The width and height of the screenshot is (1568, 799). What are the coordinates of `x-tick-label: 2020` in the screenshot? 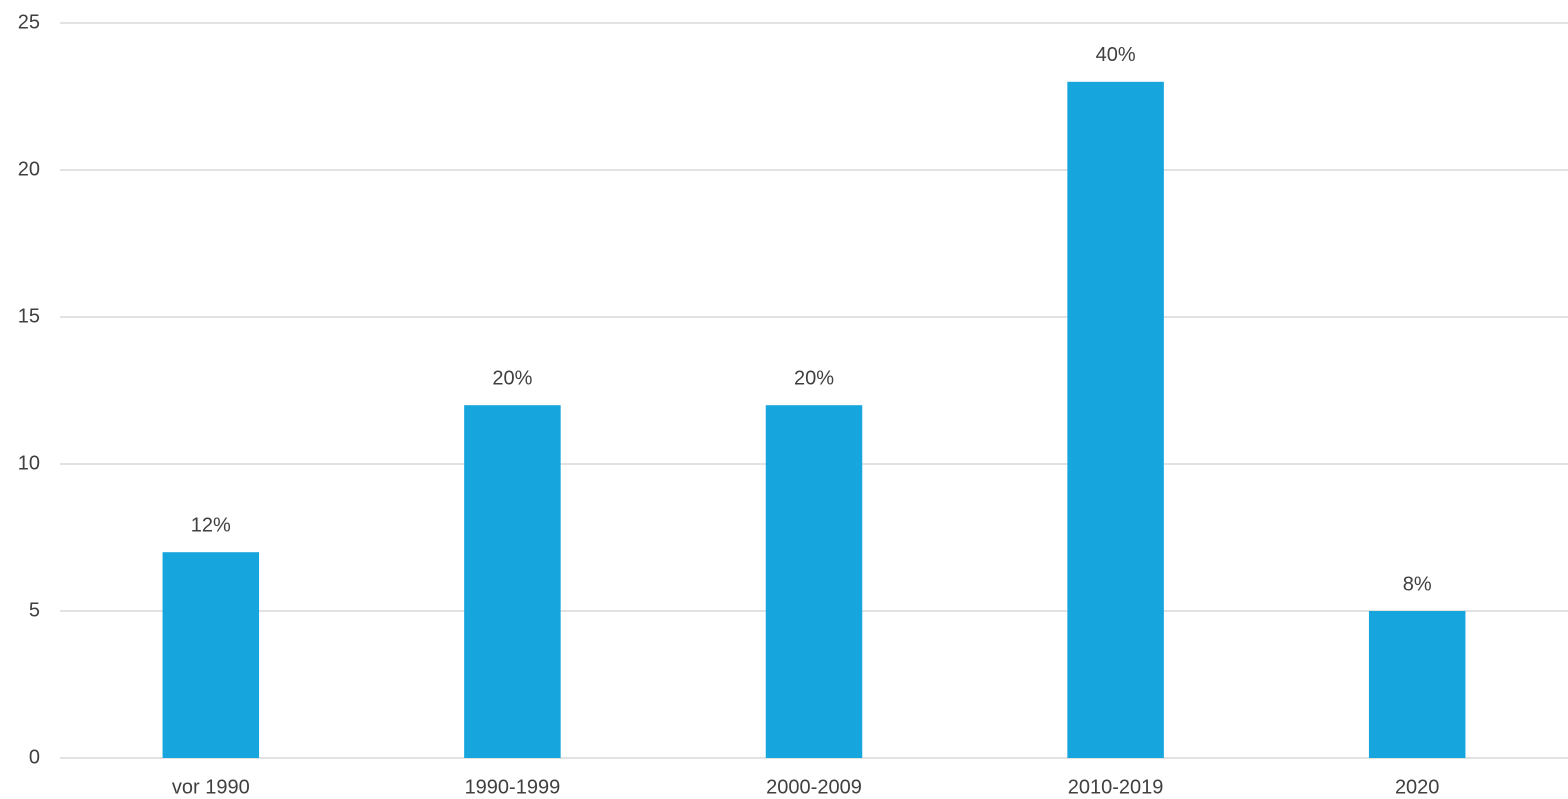 It's located at (1417, 787).